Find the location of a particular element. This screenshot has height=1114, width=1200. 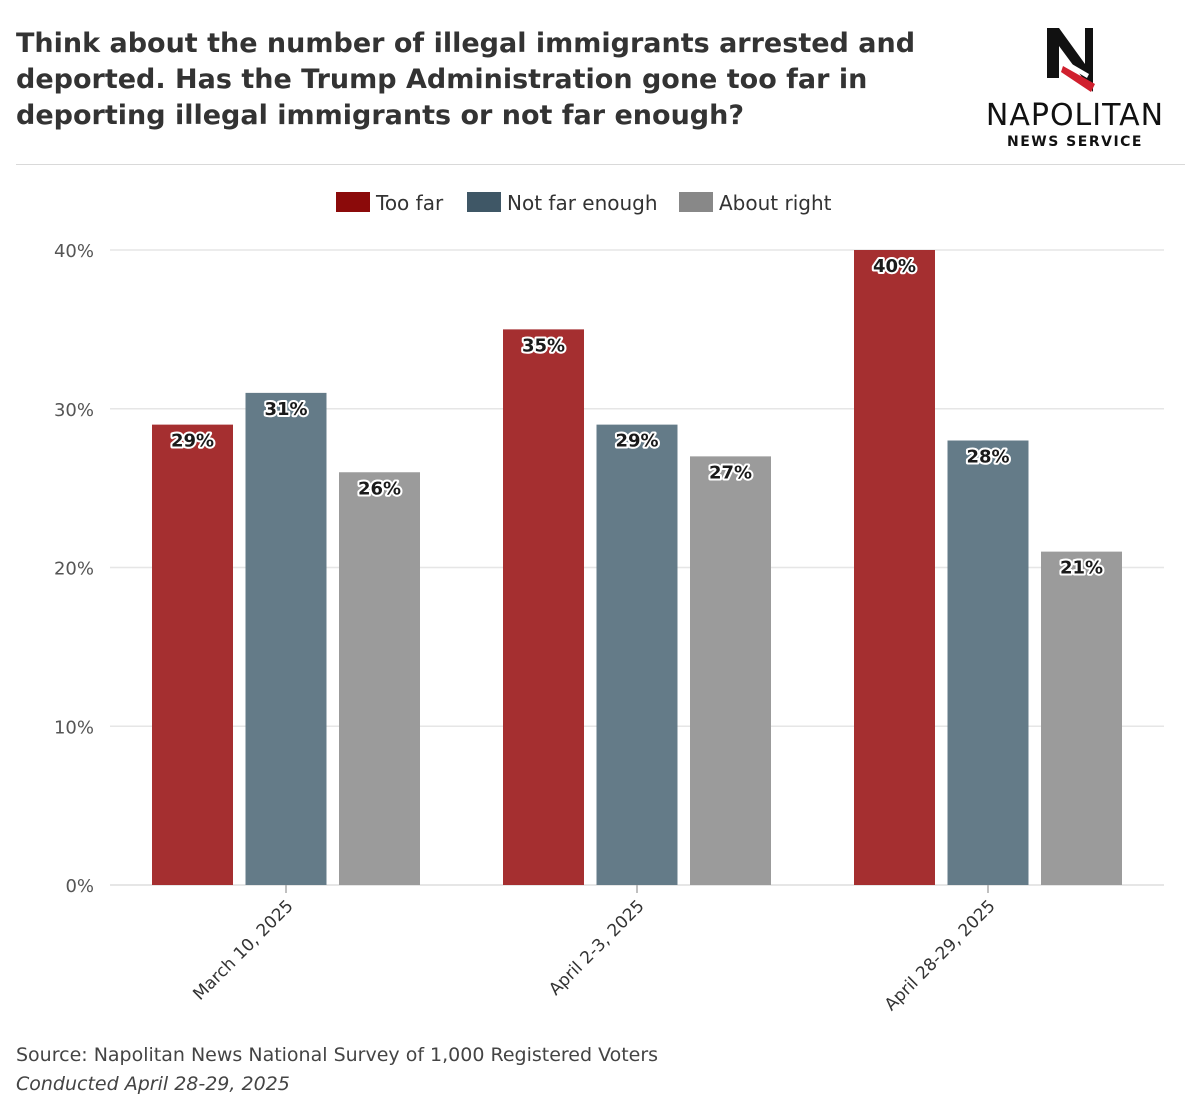

x-category-label: April 2-3, 2025 is located at coordinates (596, 947).